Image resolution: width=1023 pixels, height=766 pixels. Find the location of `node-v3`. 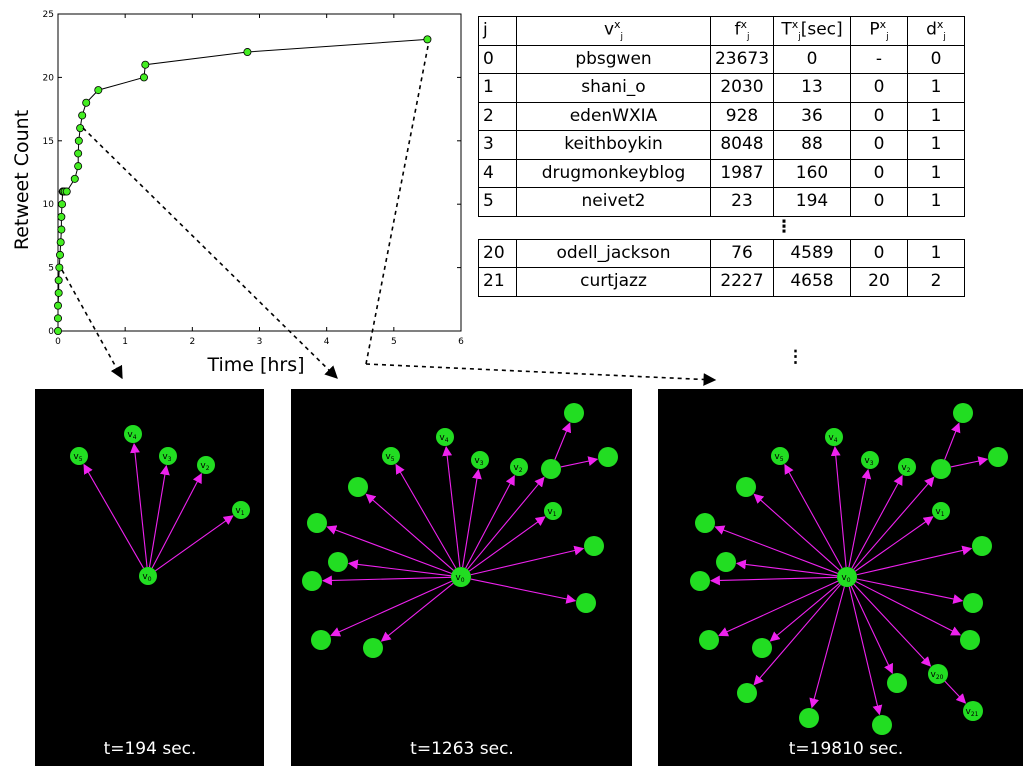

node-v3 is located at coordinates (168, 456).